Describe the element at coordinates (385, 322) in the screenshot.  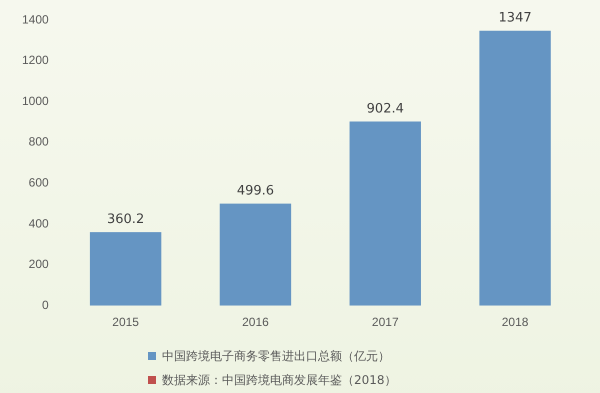
I see `x-tick-label: 2017` at that location.